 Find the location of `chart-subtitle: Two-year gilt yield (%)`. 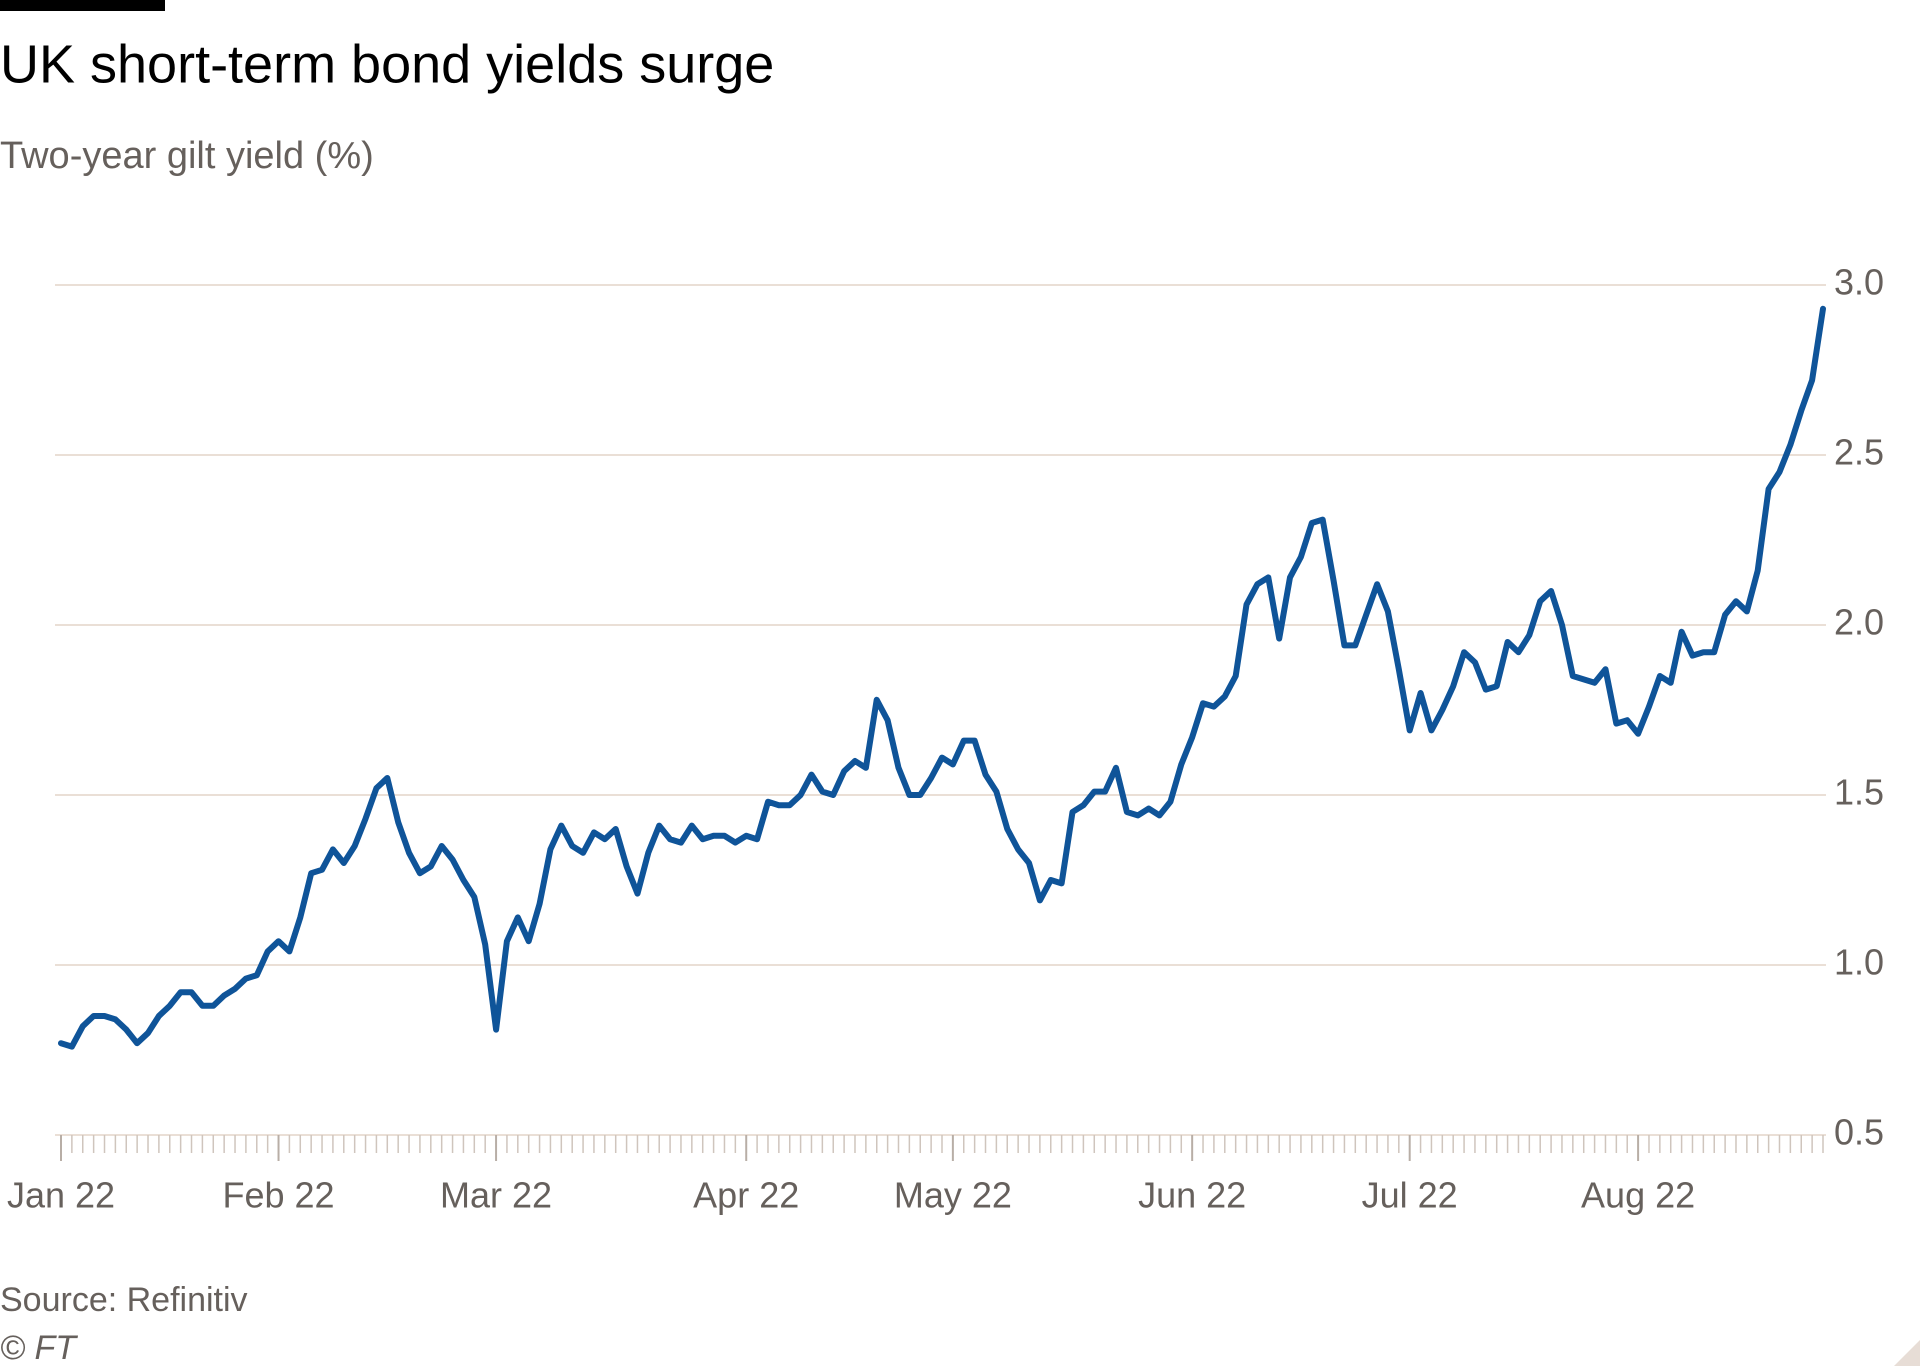

chart-subtitle: Two-year gilt yield (%) is located at coordinates (187, 156).